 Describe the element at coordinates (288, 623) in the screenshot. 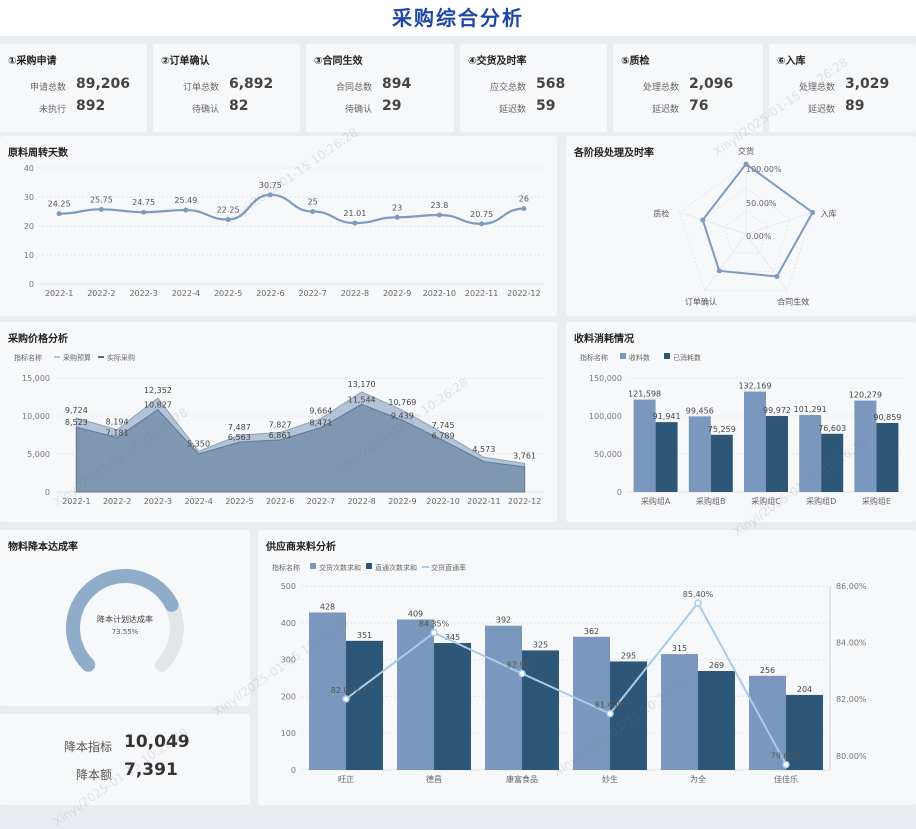

I see `y-tick-label: 400` at that location.